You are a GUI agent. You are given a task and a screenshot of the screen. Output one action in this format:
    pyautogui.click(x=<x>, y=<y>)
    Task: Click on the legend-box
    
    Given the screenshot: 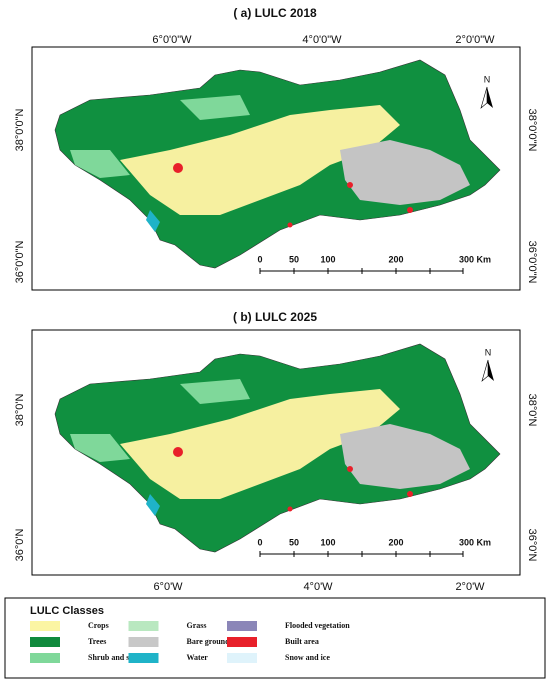 What is the action you would take?
    pyautogui.click(x=275, y=638)
    